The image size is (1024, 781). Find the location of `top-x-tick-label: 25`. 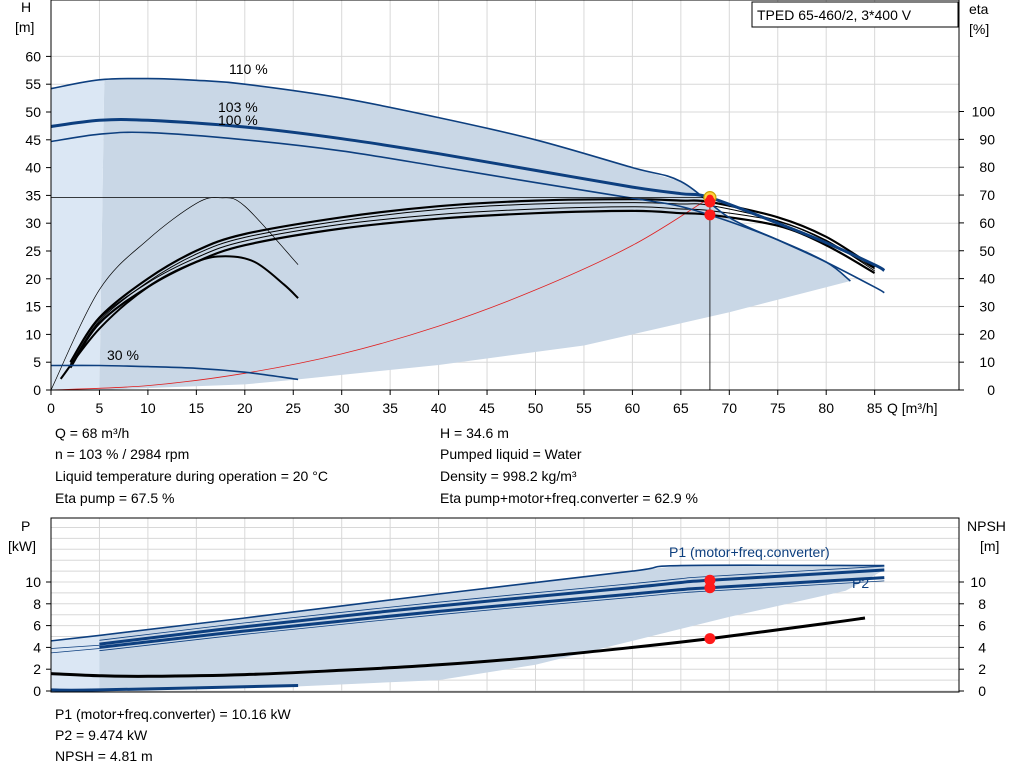

top-x-tick-label: 25 is located at coordinates (293, 408).